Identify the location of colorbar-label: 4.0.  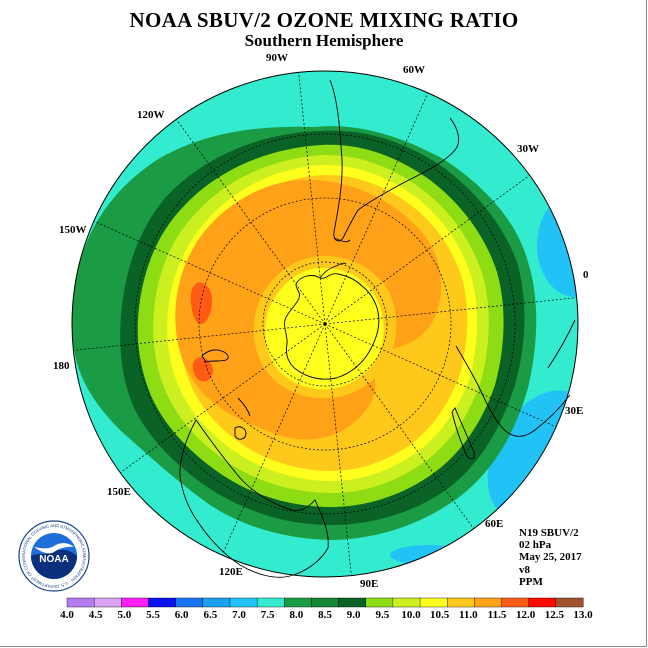
(67, 615).